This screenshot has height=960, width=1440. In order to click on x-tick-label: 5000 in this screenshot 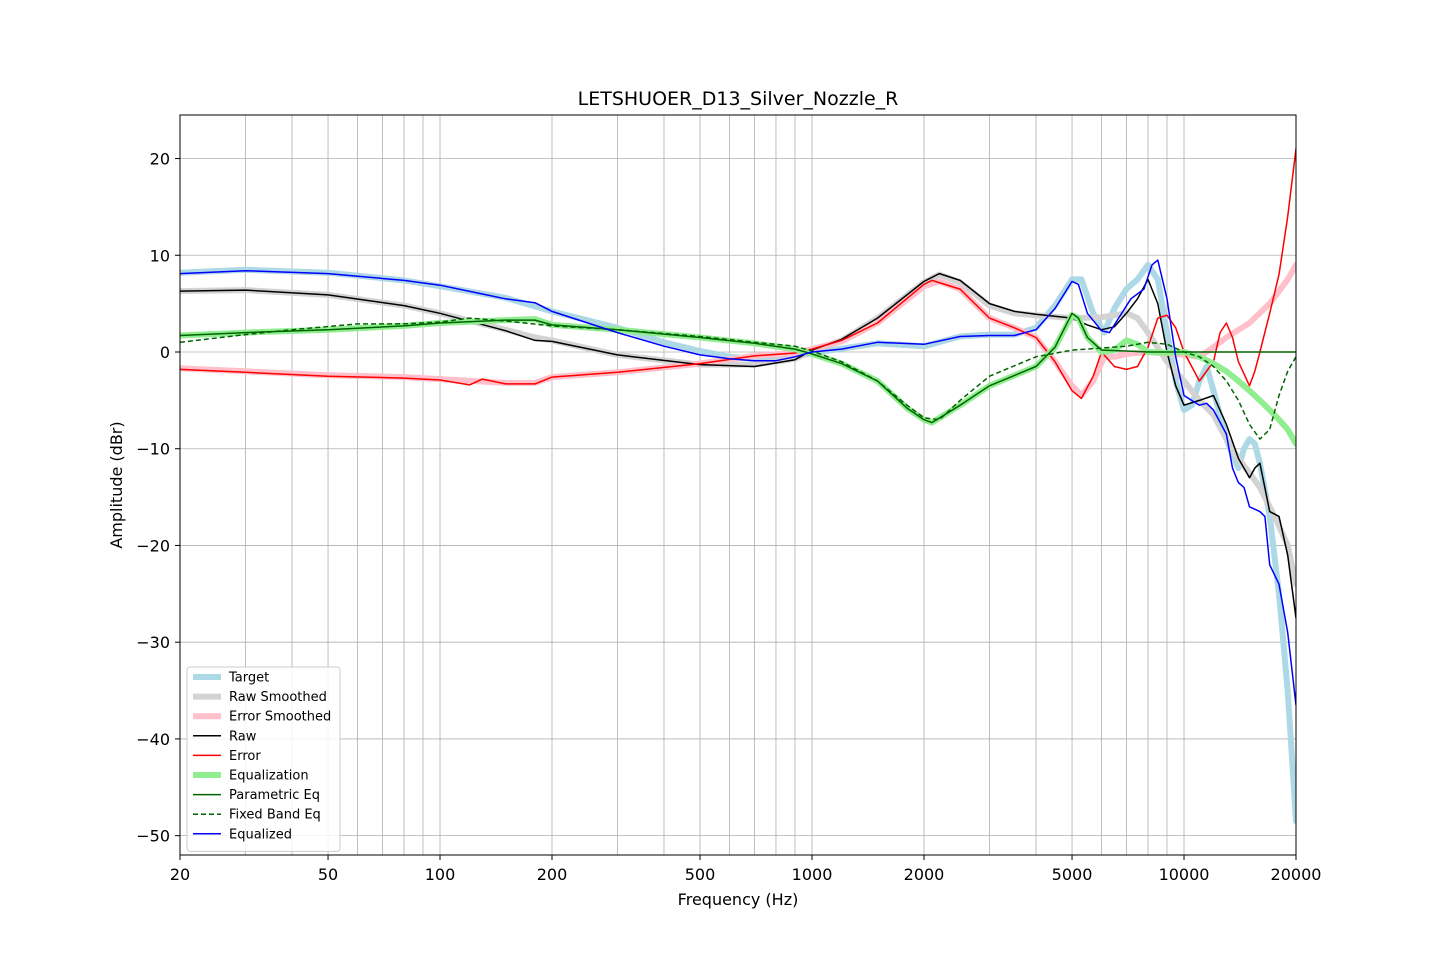, I will do `click(1072, 874)`.